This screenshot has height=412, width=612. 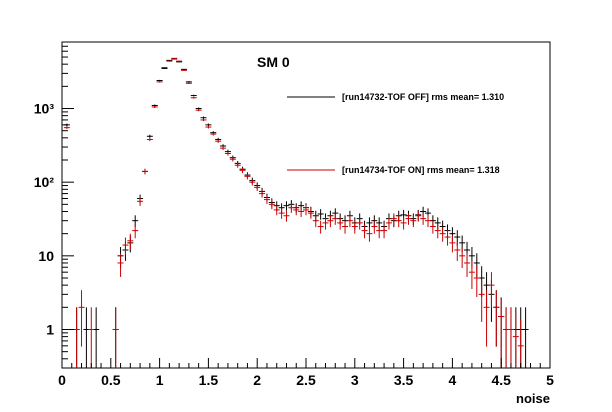 What do you see at coordinates (533, 398) in the screenshot?
I see `x-axis-label: noise` at bounding box center [533, 398].